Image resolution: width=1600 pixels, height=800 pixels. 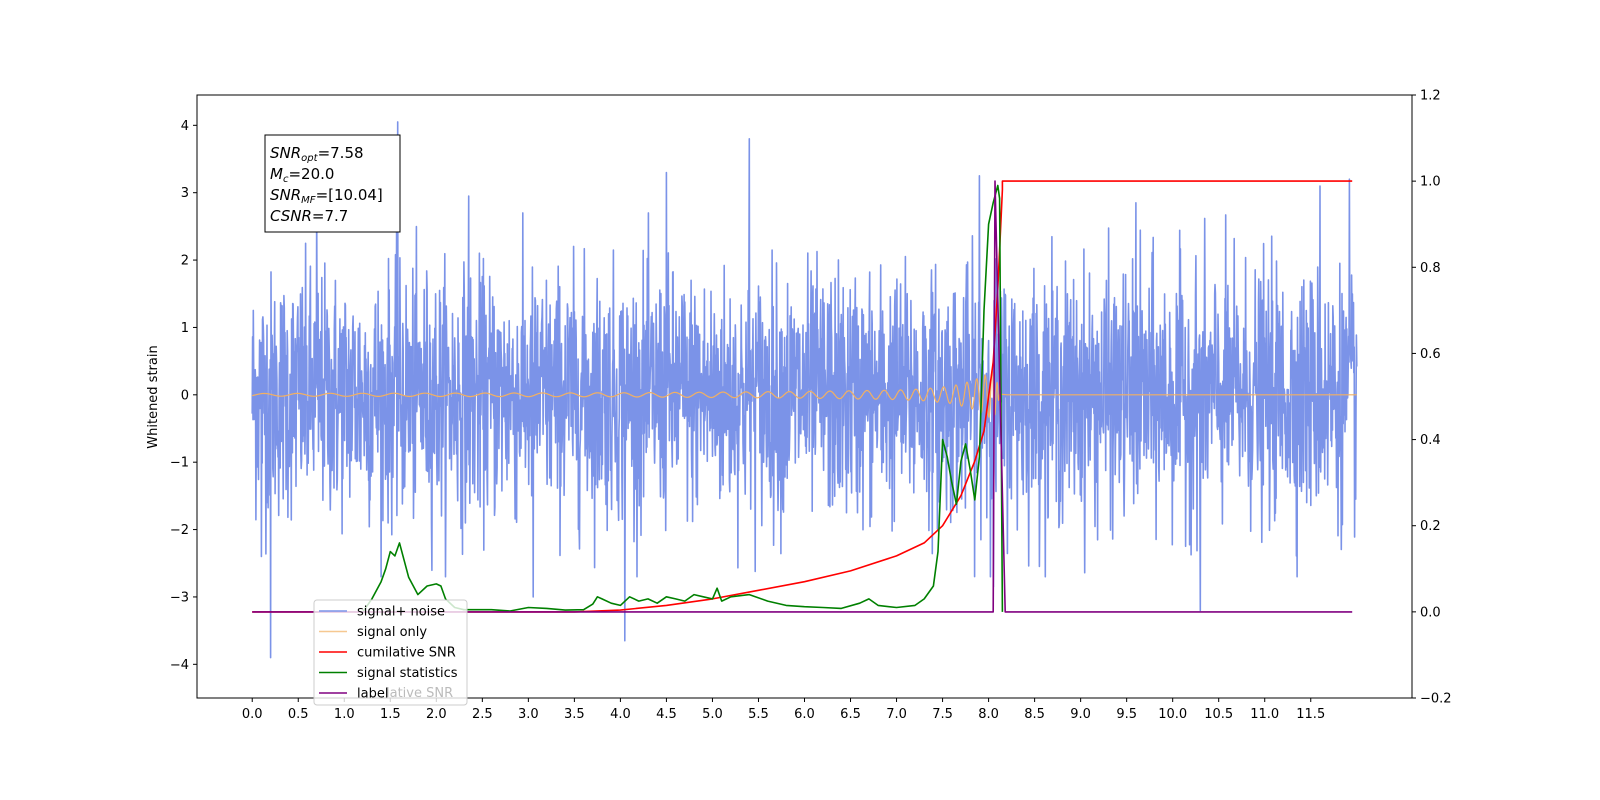 I want to click on legend-item-cumulative-snr: cumilative SNR, so click(x=406, y=653).